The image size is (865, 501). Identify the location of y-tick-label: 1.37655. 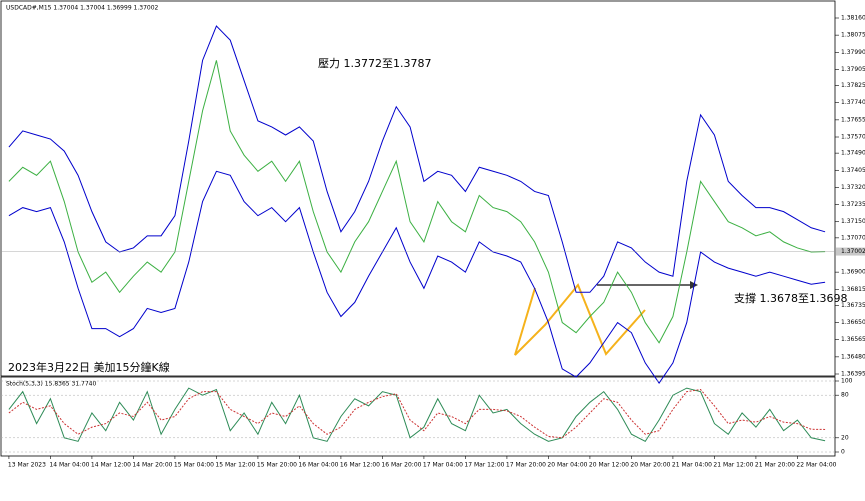
(853, 119).